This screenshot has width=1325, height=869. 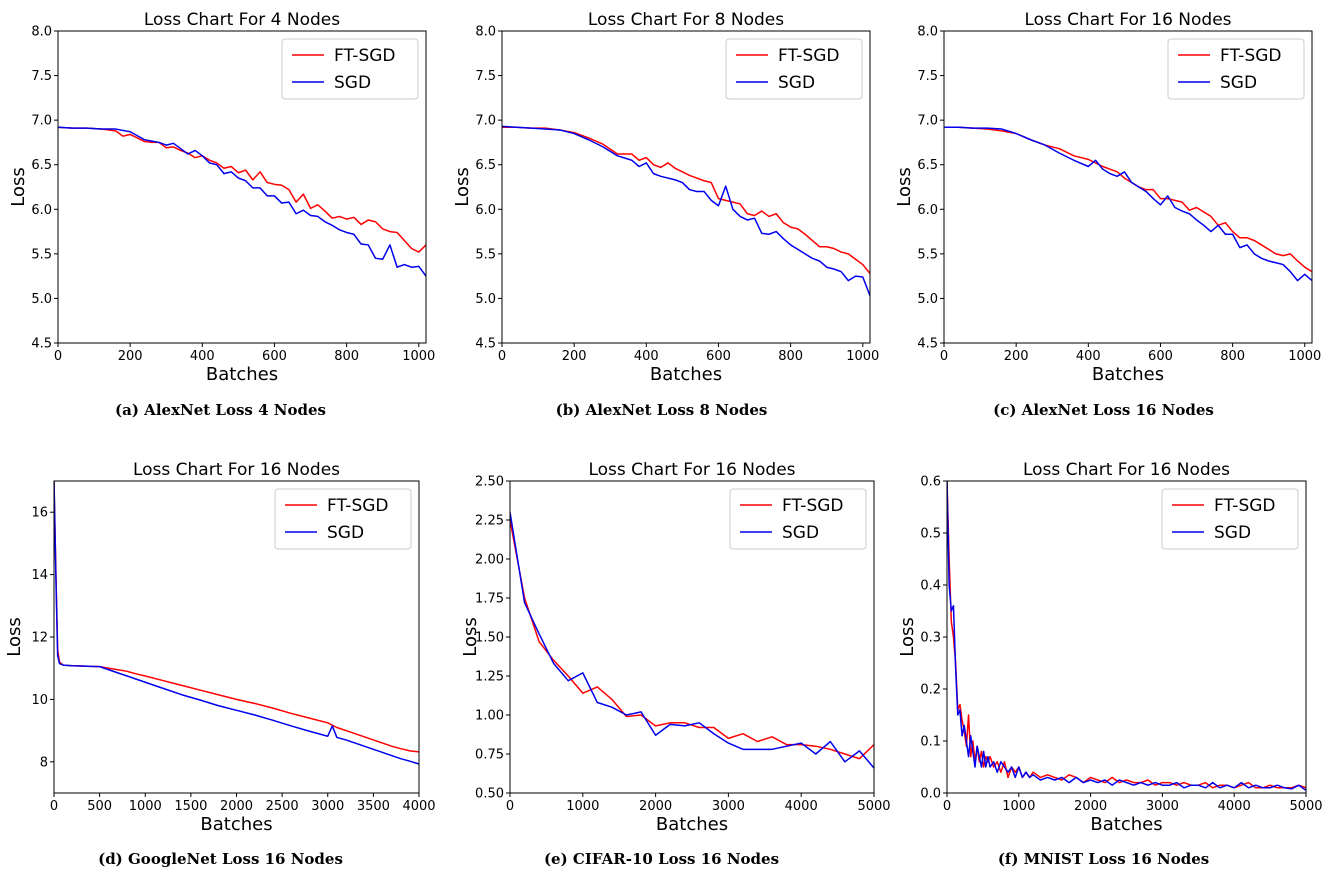 What do you see at coordinates (907, 636) in the screenshot?
I see `chart-5-y-axis-label: Loss` at bounding box center [907, 636].